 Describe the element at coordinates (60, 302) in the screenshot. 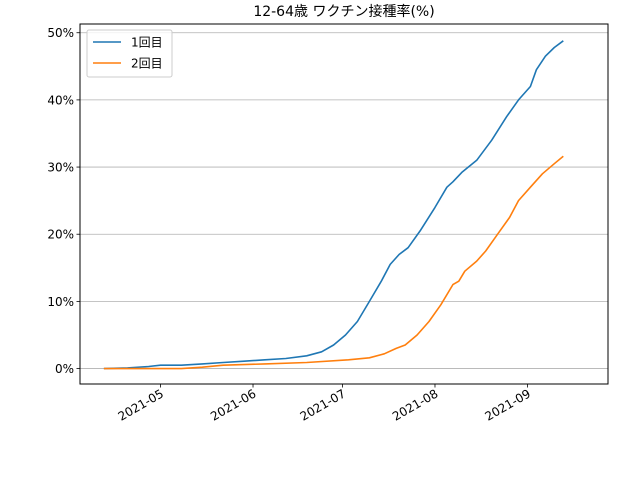

I see `y-tick-label: 10%` at that location.